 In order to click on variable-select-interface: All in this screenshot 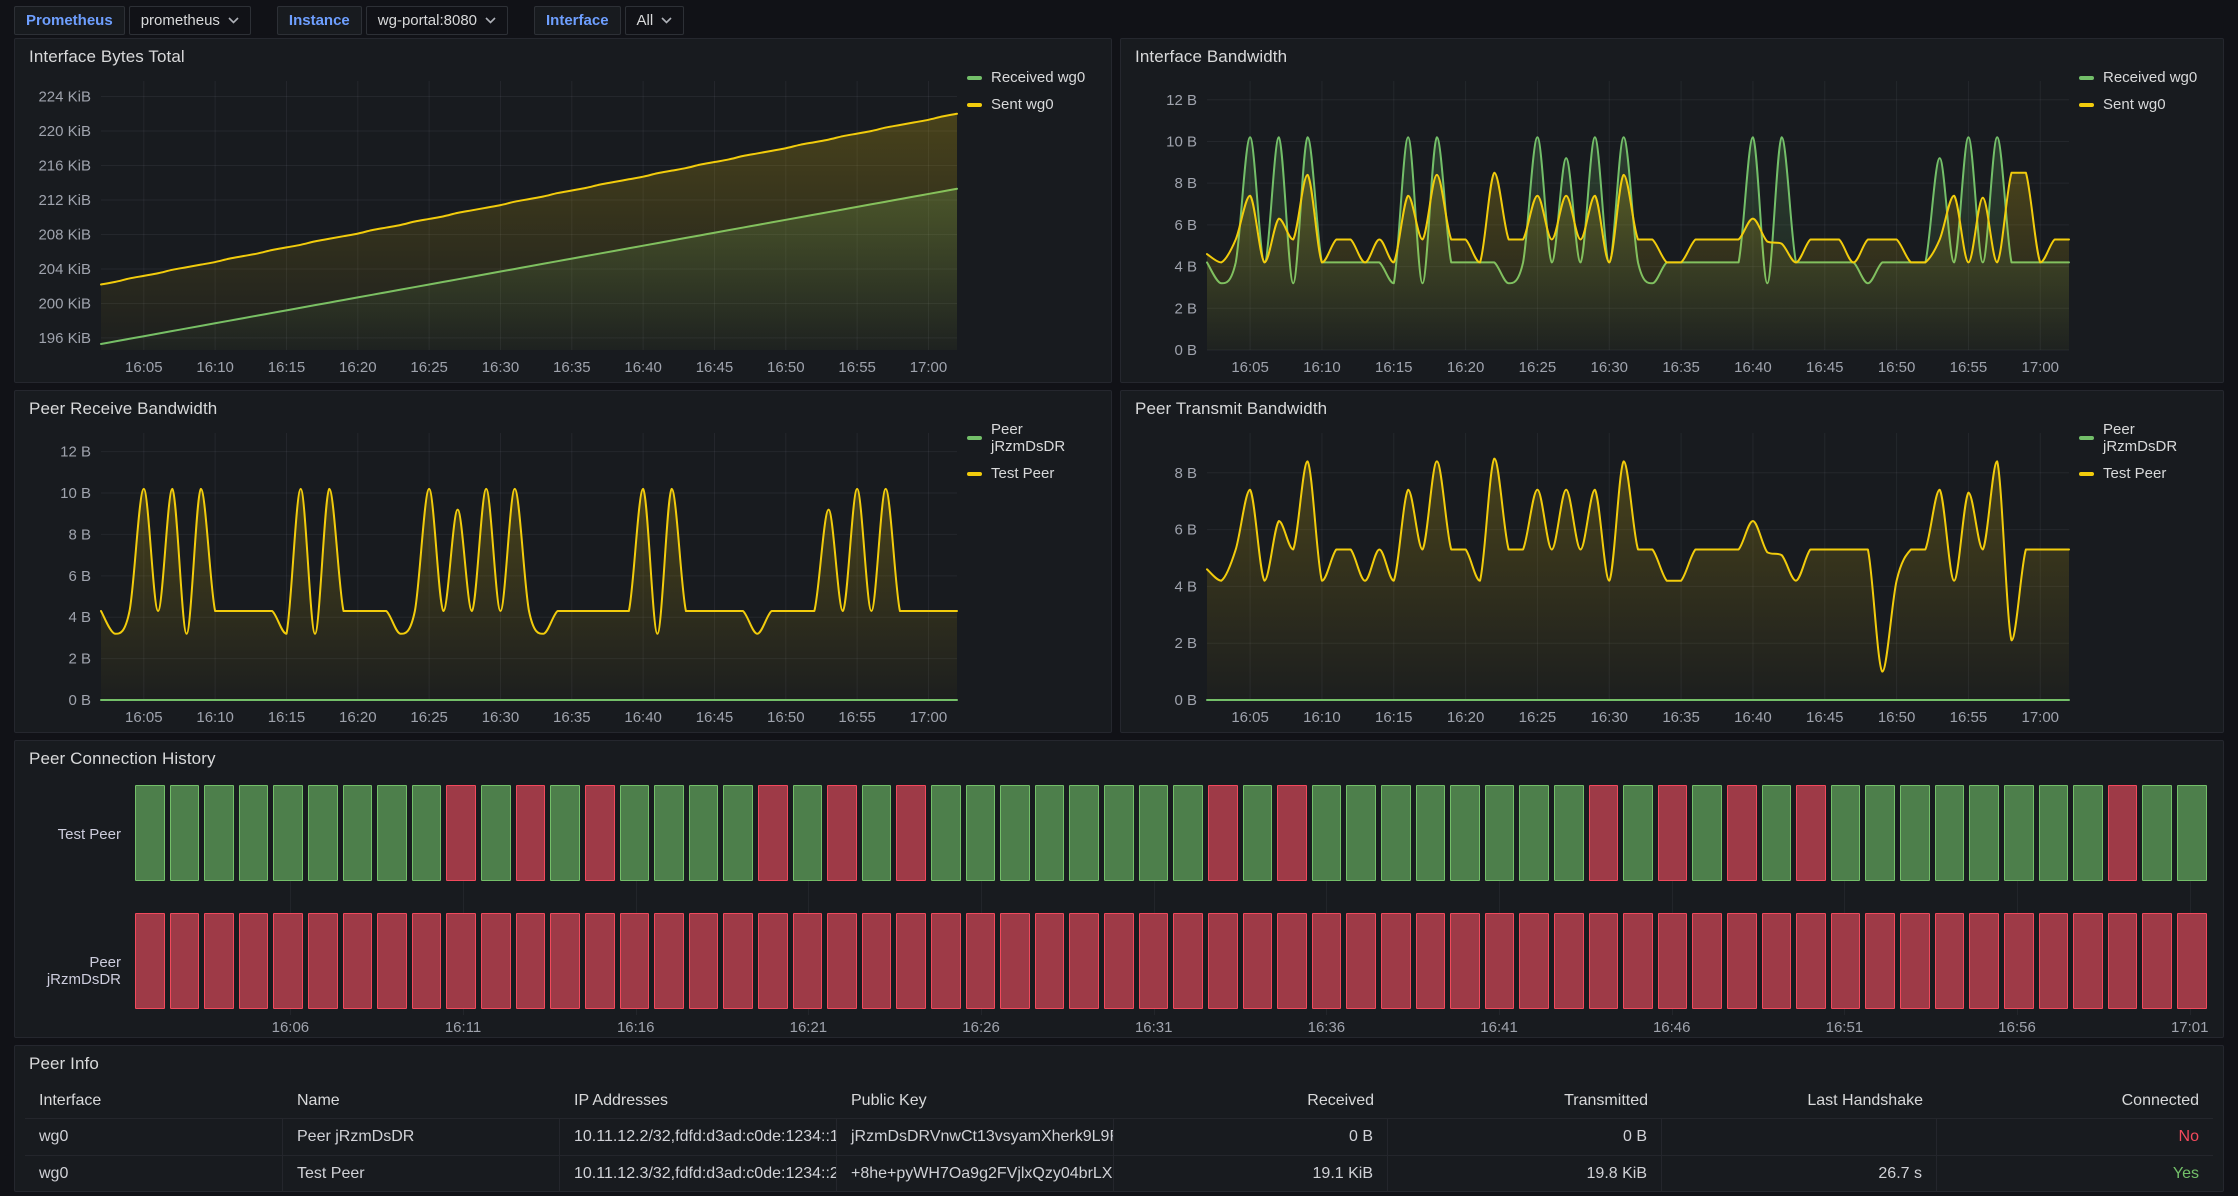, I will do `click(654, 20)`.